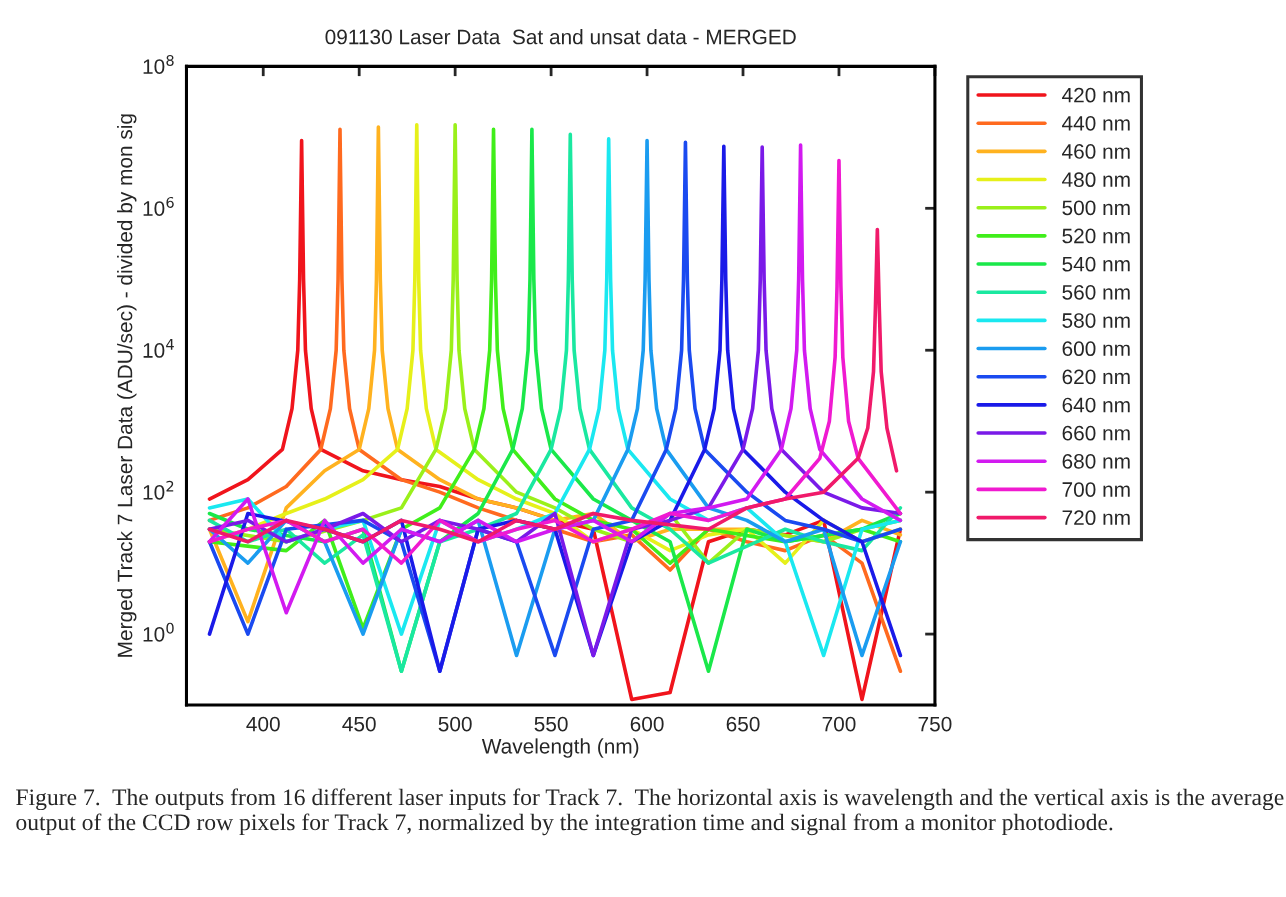  Describe the element at coordinates (1096, 292) in the screenshot. I see `legend-label: 560 nm` at that location.